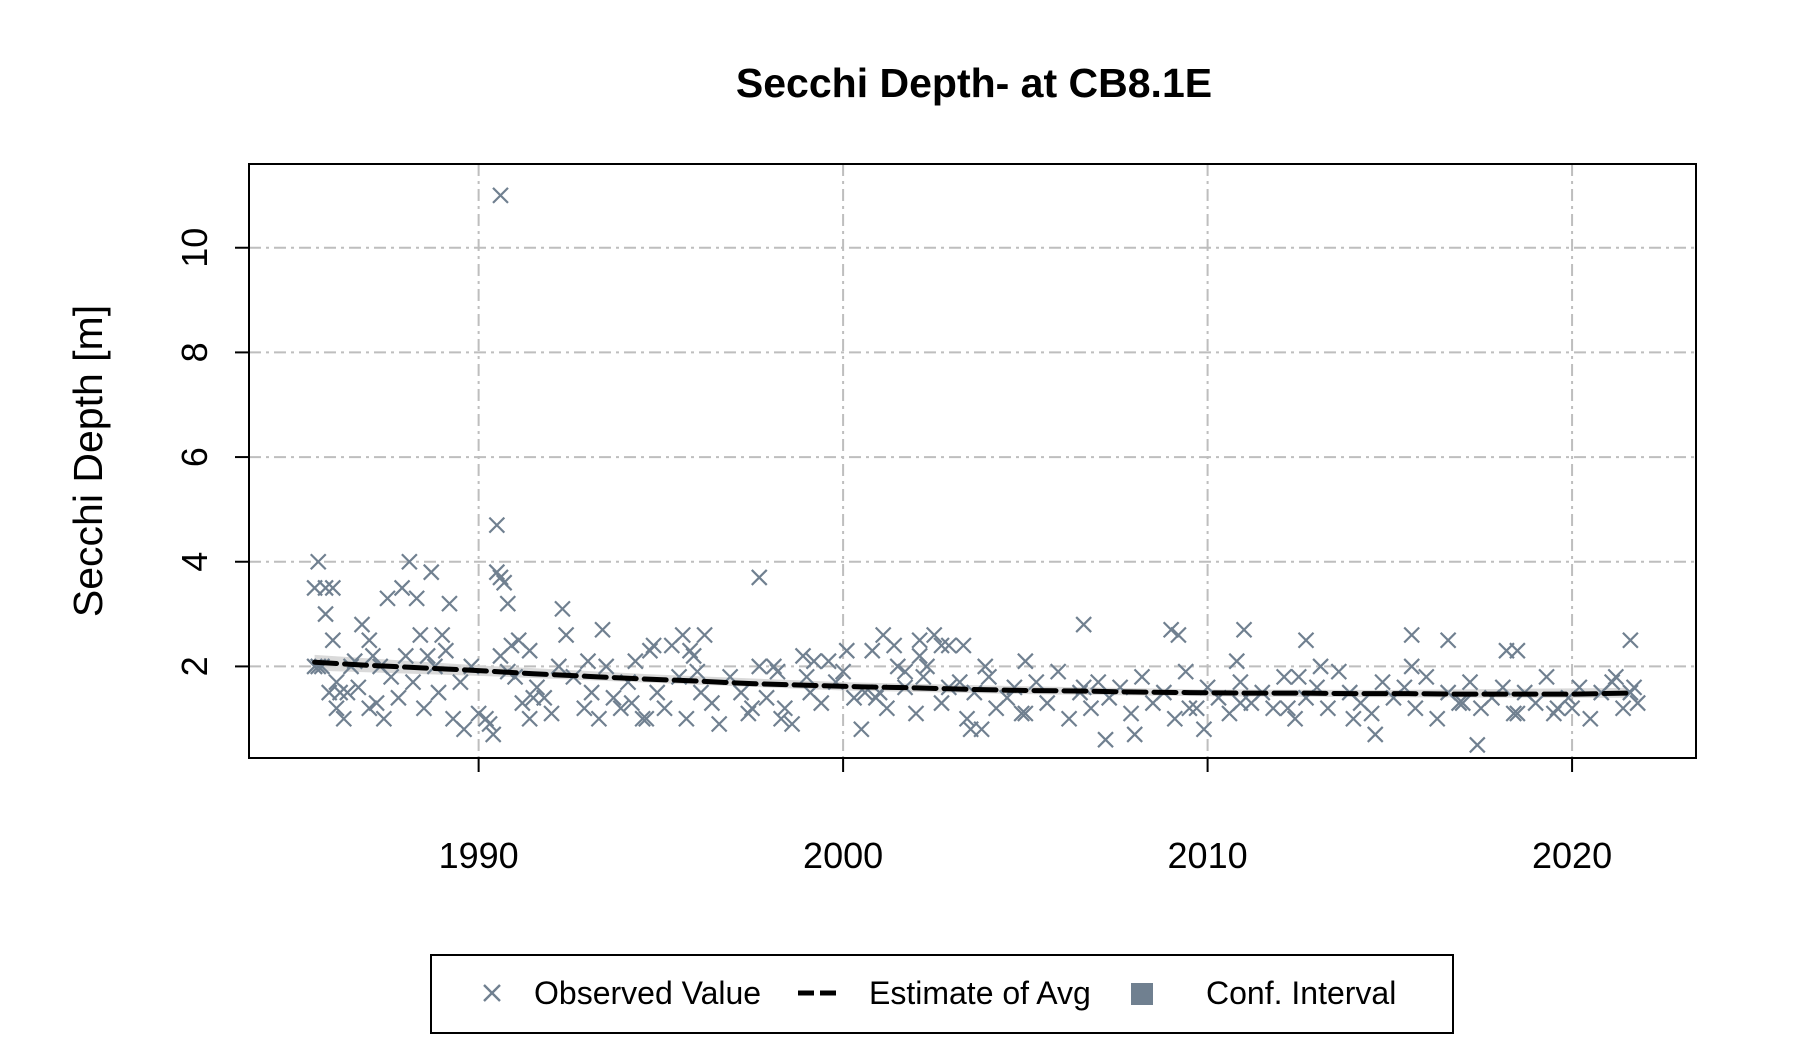  Describe the element at coordinates (622, 993) in the screenshot. I see `legend-item-observed-value: Observed Value` at that location.